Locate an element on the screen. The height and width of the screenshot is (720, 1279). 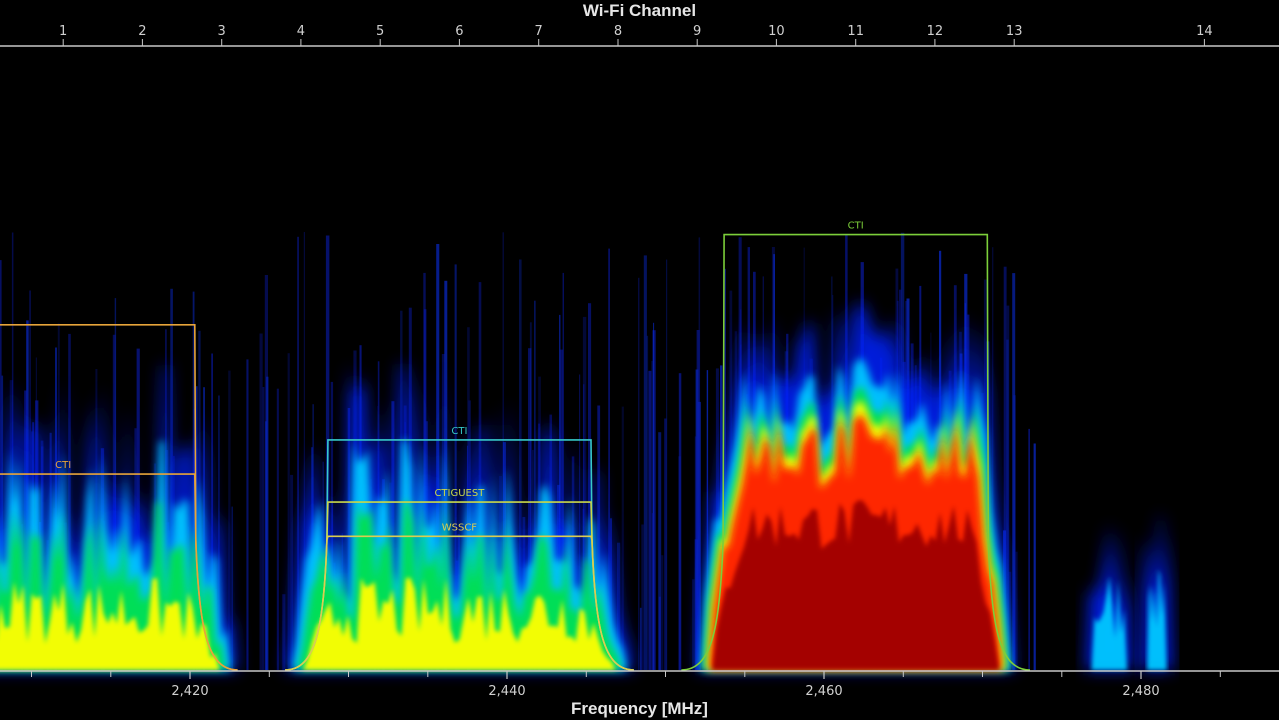
channel-label-8: 8 is located at coordinates (618, 31).